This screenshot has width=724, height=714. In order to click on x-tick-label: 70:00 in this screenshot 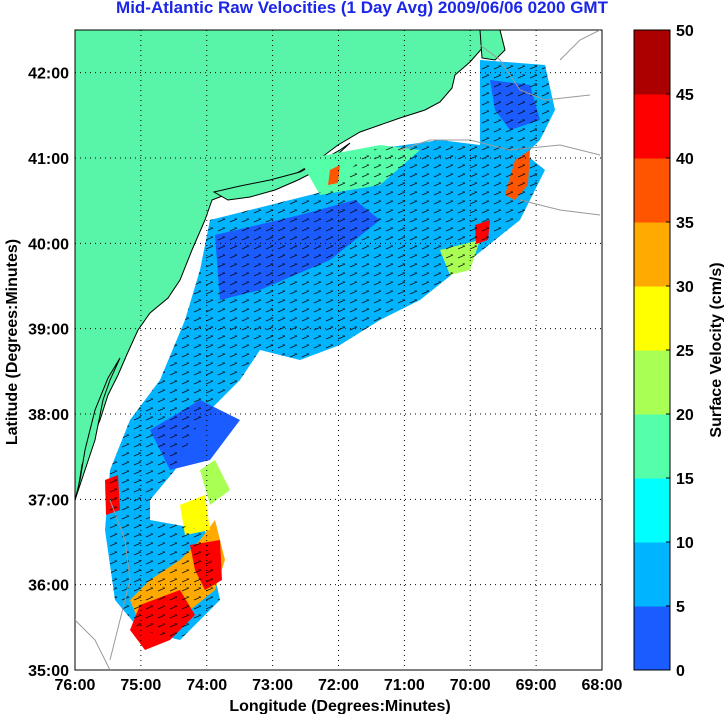, I will do `click(470, 685)`.